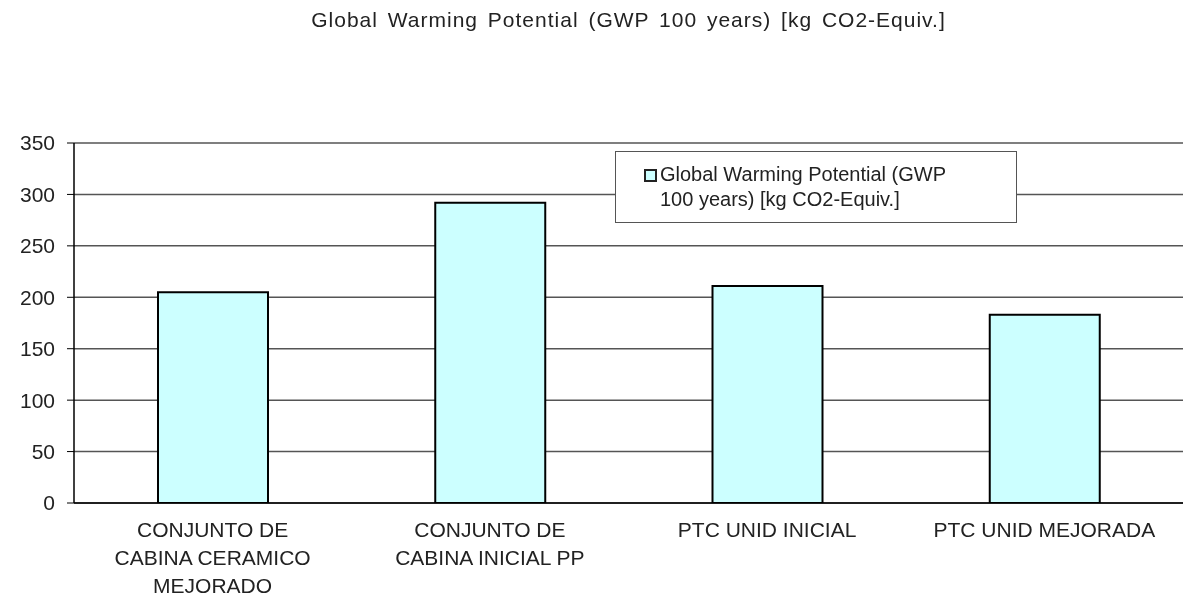  Describe the element at coordinates (49, 503) in the screenshot. I see `y-tick-label: 0` at that location.